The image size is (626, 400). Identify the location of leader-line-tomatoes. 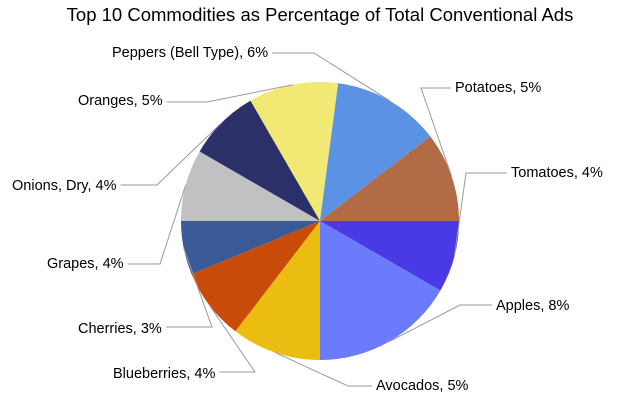
(480, 215).